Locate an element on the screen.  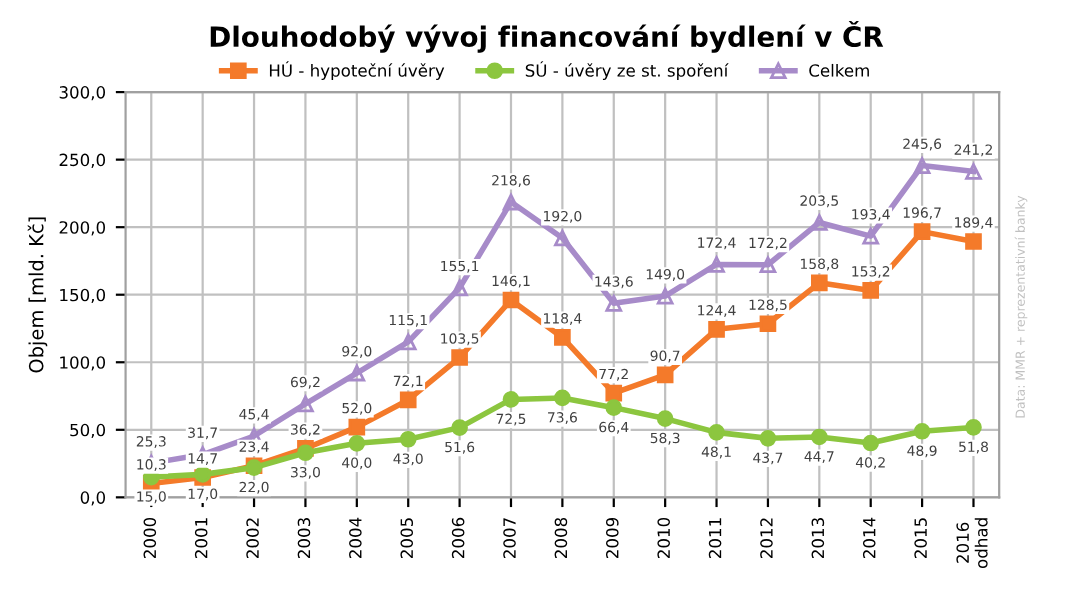
x-tick-label: 2015 is located at coordinates (920, 538).